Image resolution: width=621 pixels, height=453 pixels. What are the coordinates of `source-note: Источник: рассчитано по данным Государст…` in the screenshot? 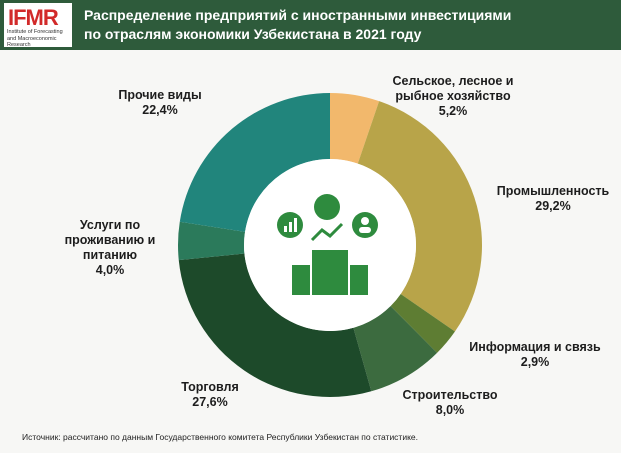 It's located at (220, 437).